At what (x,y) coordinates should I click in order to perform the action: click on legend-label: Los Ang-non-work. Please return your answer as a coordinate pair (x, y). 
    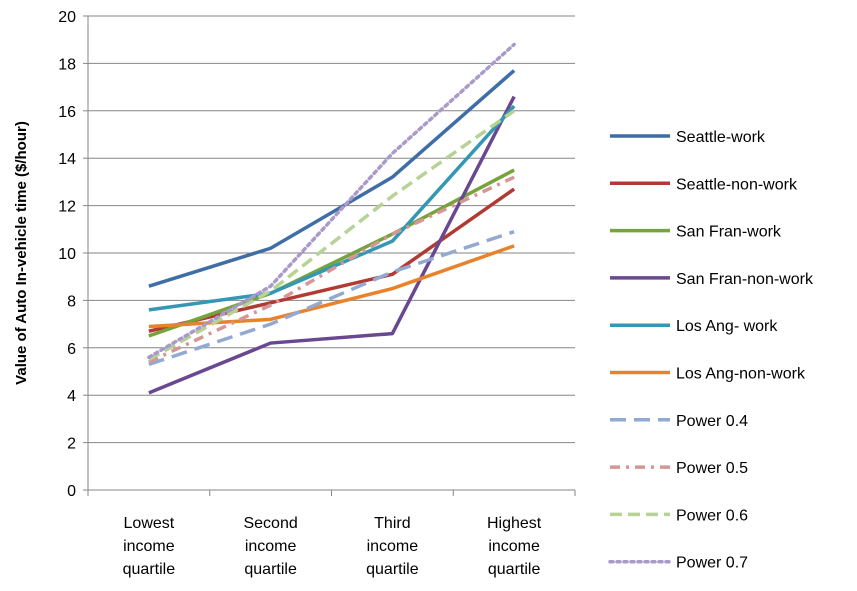
    Looking at the image, I should click on (741, 374).